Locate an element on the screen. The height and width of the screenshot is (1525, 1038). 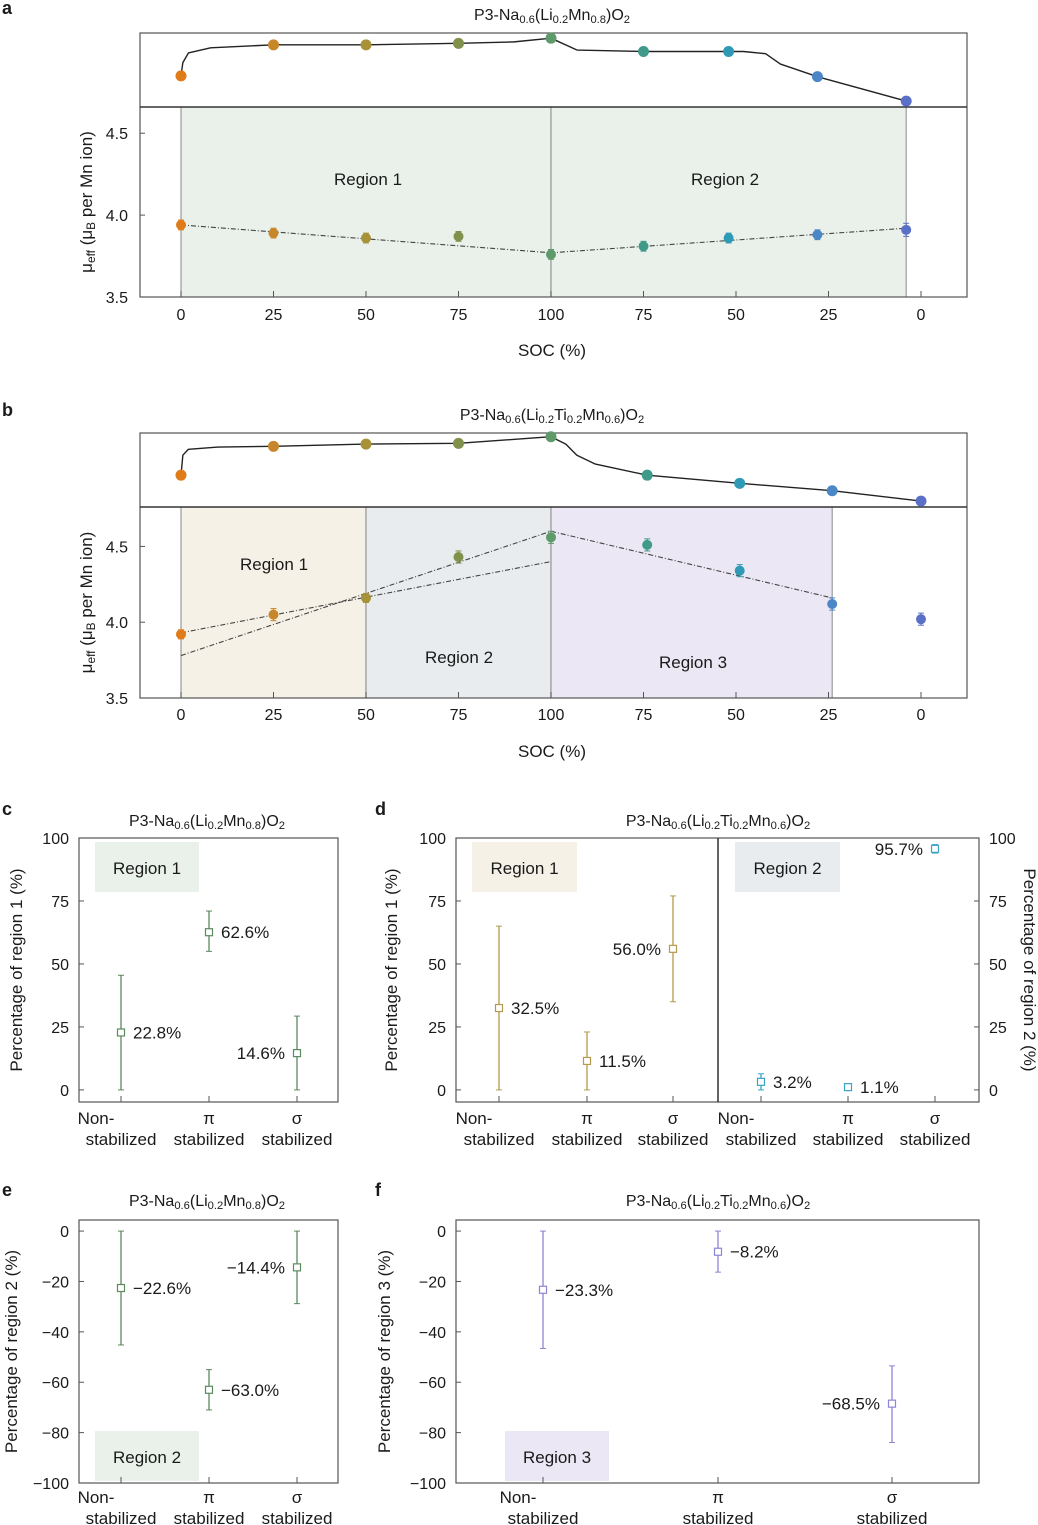
value-label: 95.7% is located at coordinates (899, 849).